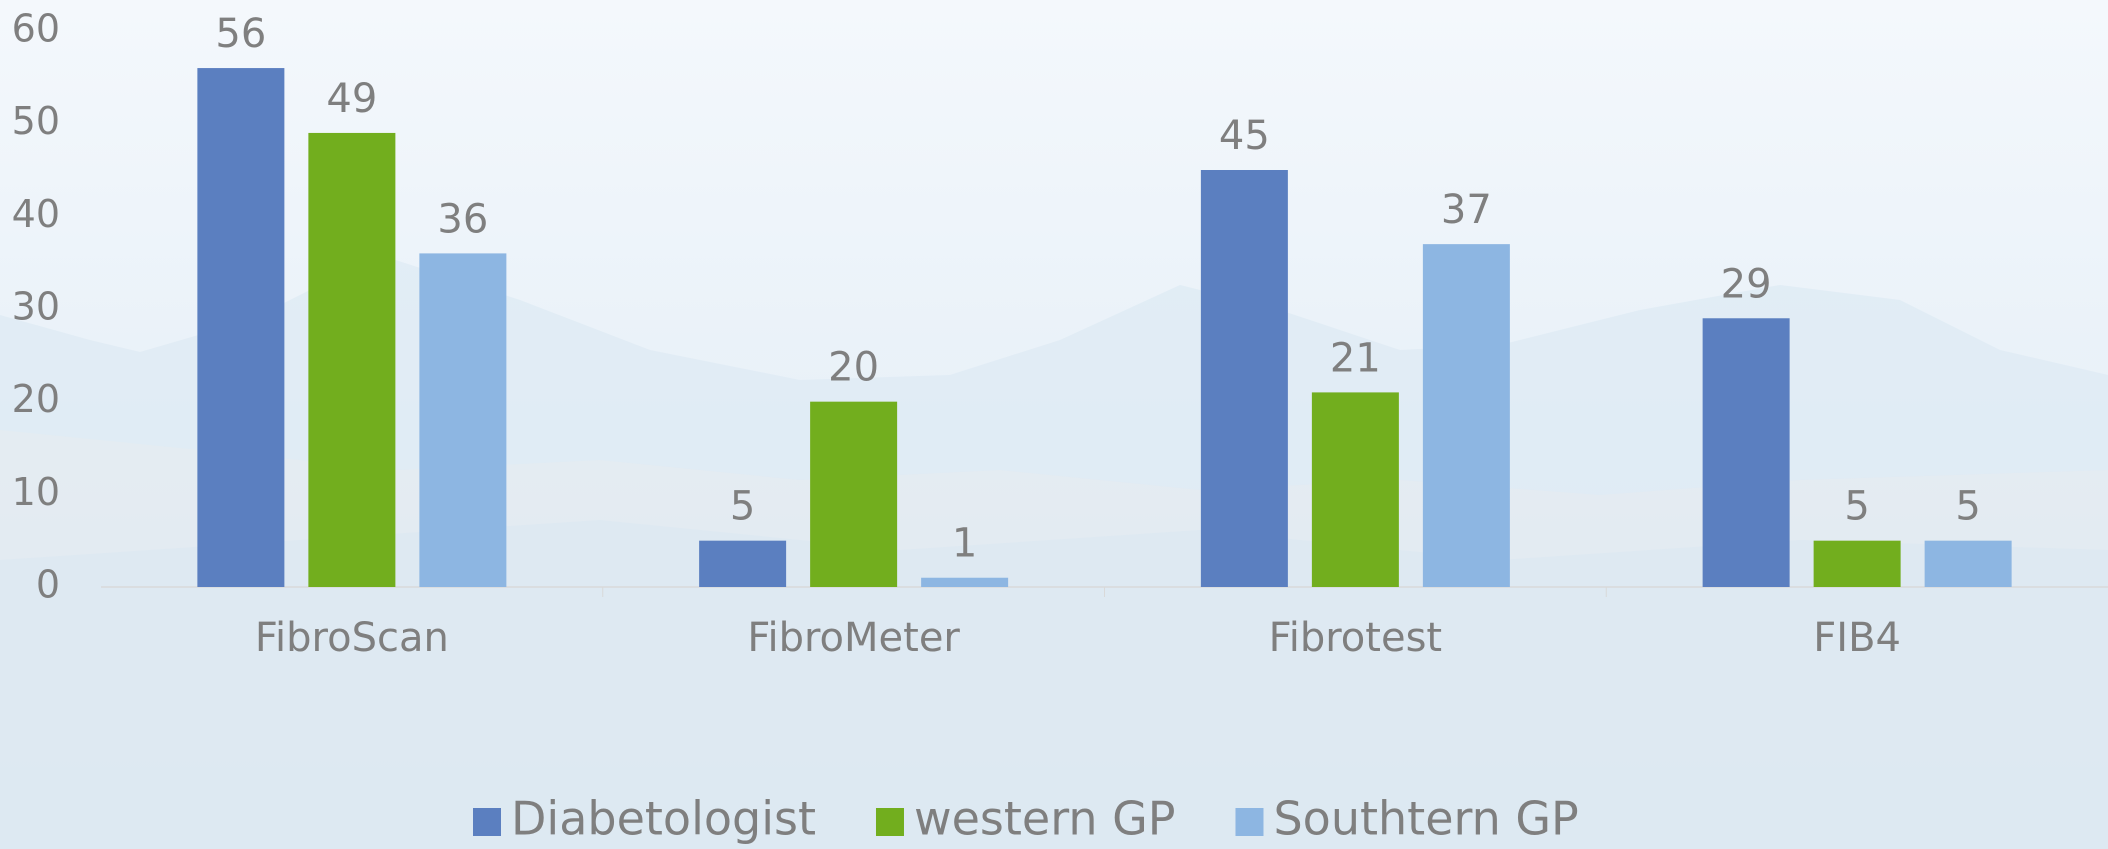  What do you see at coordinates (1857, 638) in the screenshot?
I see `x-tick-label: FIB4` at bounding box center [1857, 638].